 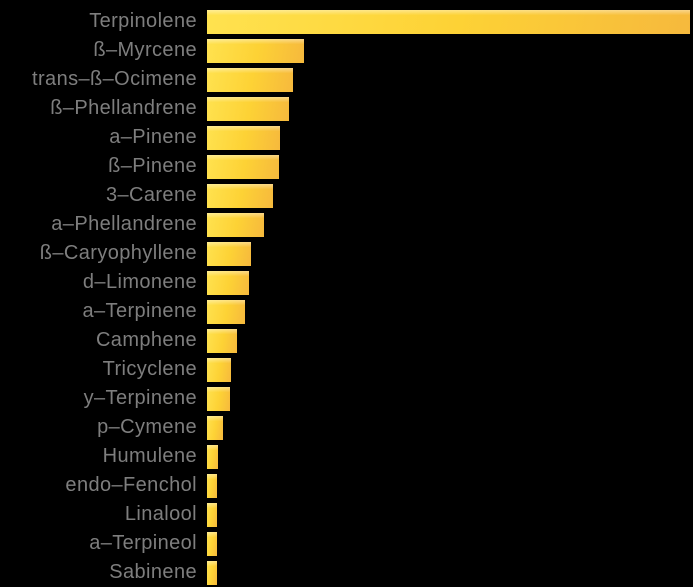 I want to click on bar-row: ß–Caryophyllene, so click(x=346, y=253).